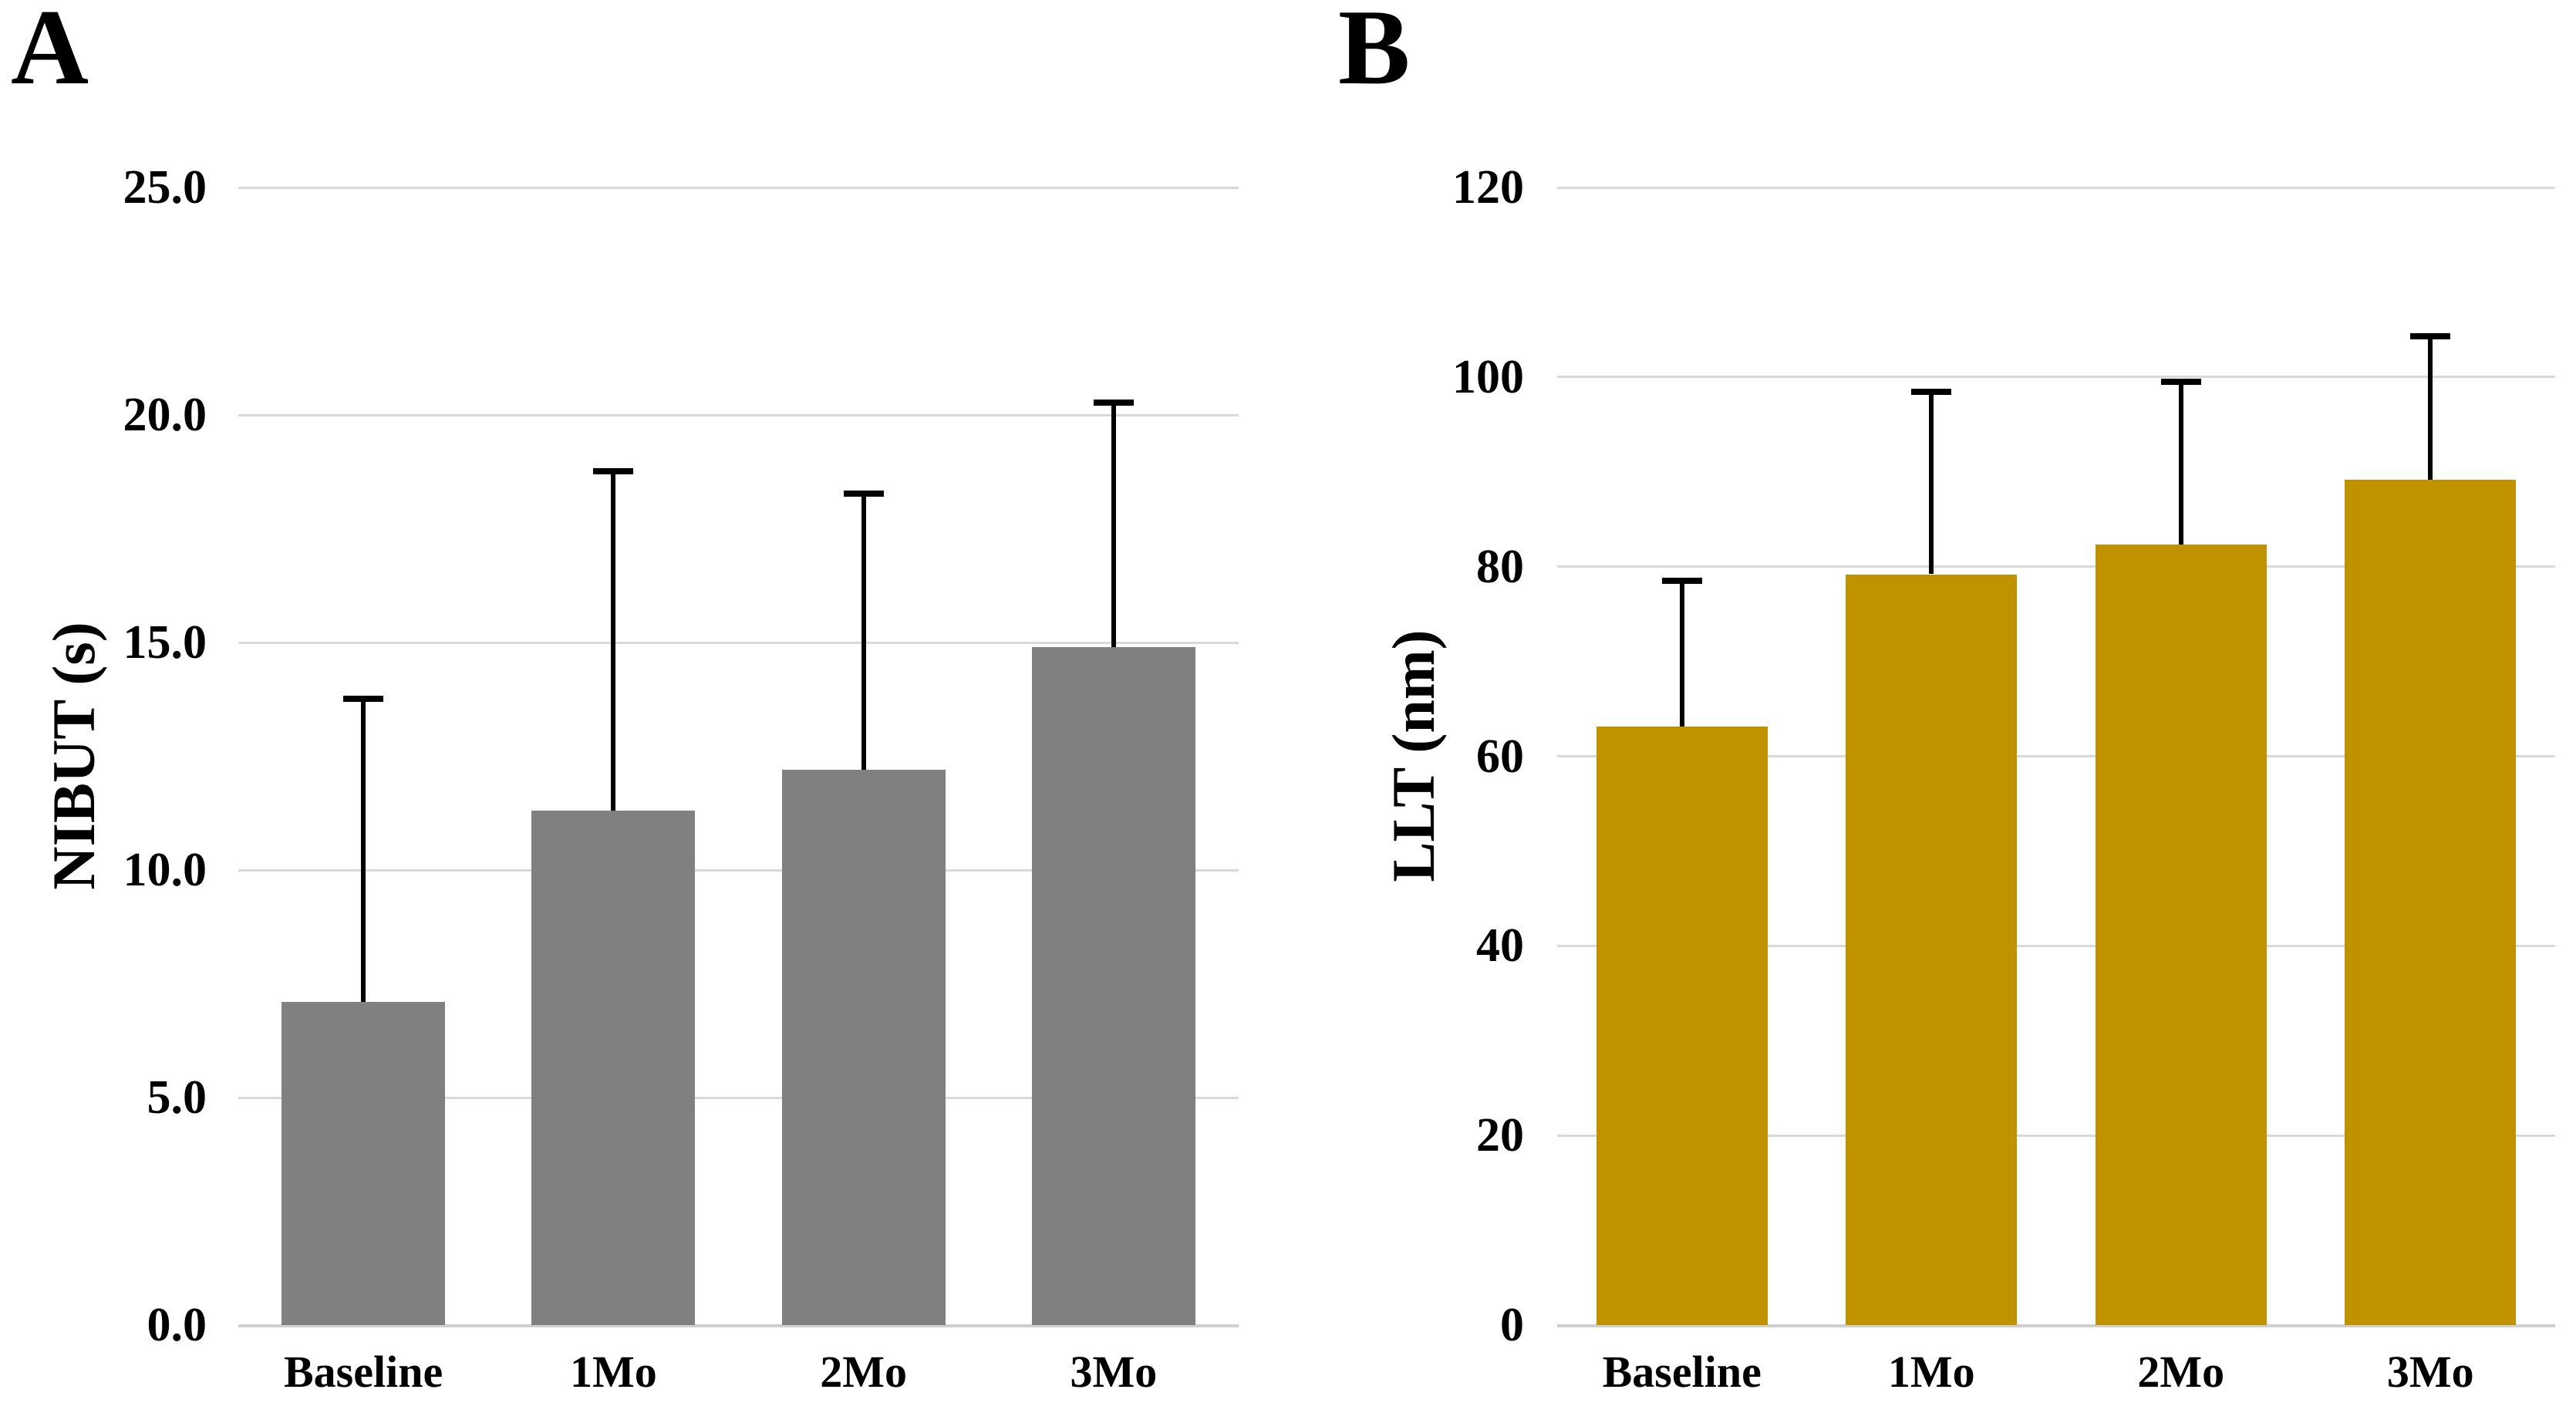 Image resolution: width=2576 pixels, height=1413 pixels. What do you see at coordinates (1374, 53) in the screenshot?
I see `panel-b-letter: B` at bounding box center [1374, 53].